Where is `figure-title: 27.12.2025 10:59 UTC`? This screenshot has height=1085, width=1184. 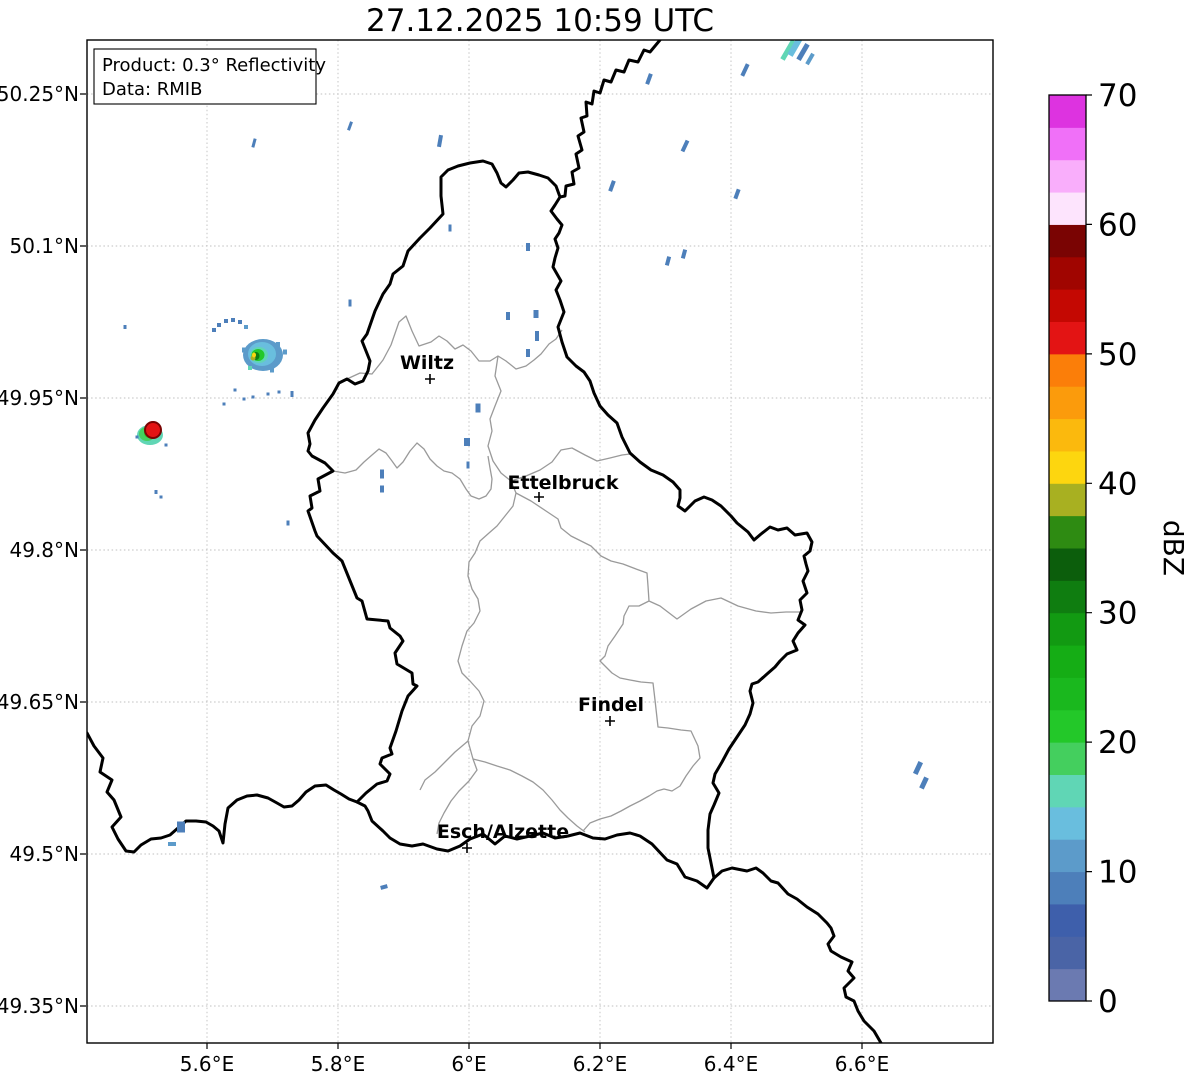
figure-title: 27.12.2025 10:59 UTC is located at coordinates (540, 21).